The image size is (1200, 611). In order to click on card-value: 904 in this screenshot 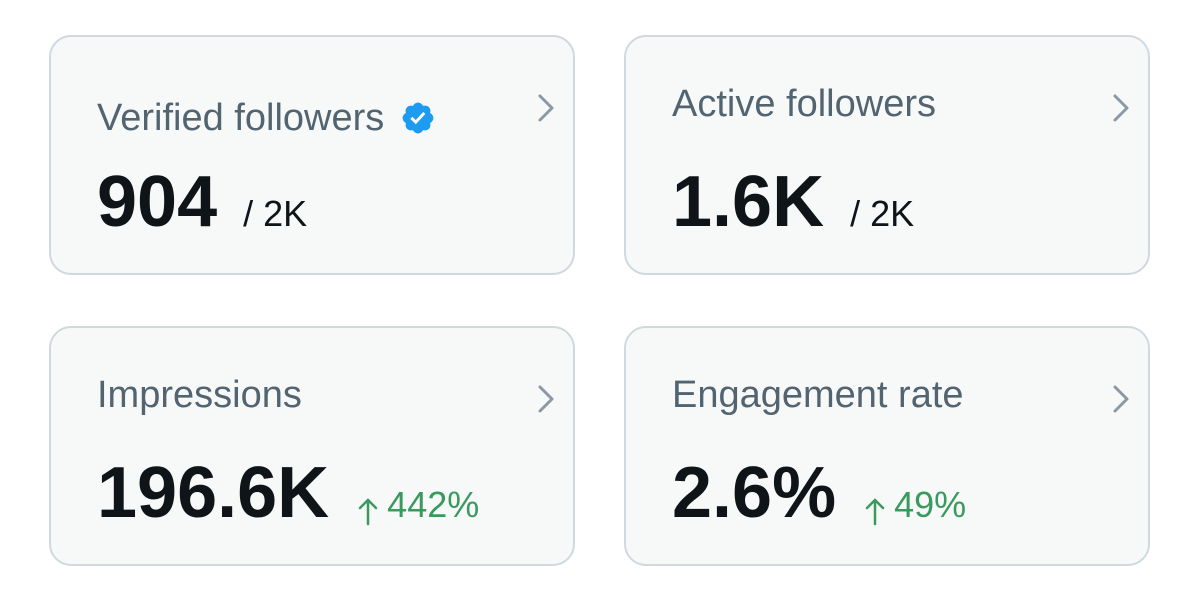, I will do `click(157, 202)`.